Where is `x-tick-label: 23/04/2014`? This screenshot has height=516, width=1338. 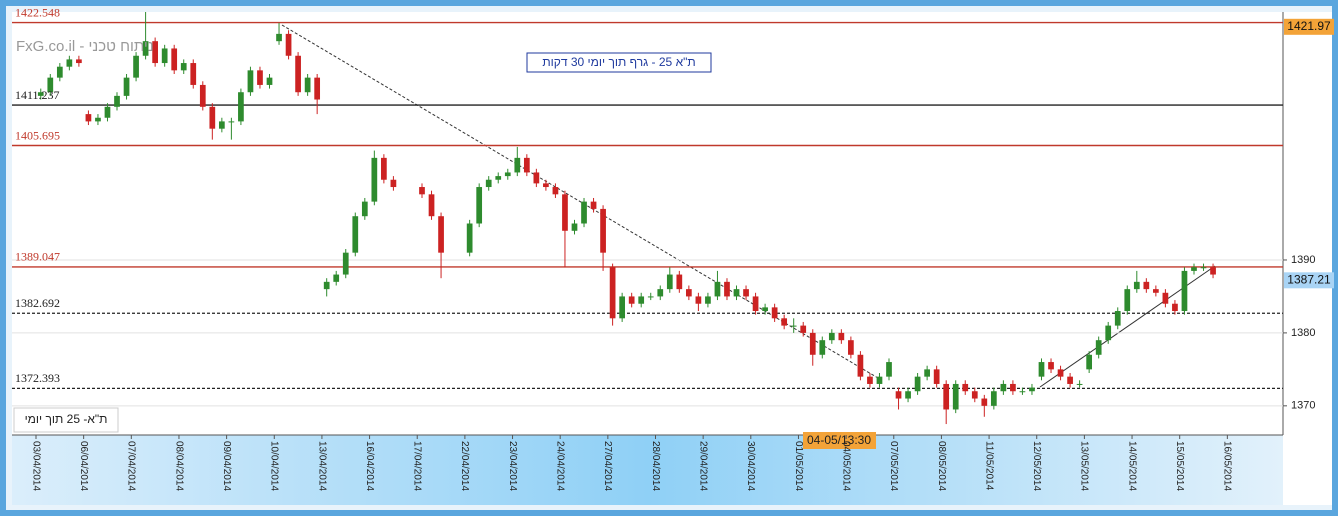 x-tick-label: 23/04/2014 is located at coordinates (512, 466).